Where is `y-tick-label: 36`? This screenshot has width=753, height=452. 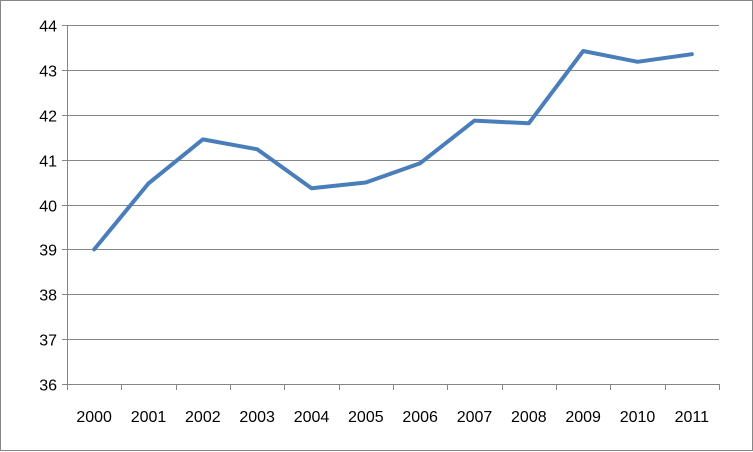 y-tick-label: 36 is located at coordinates (48, 386).